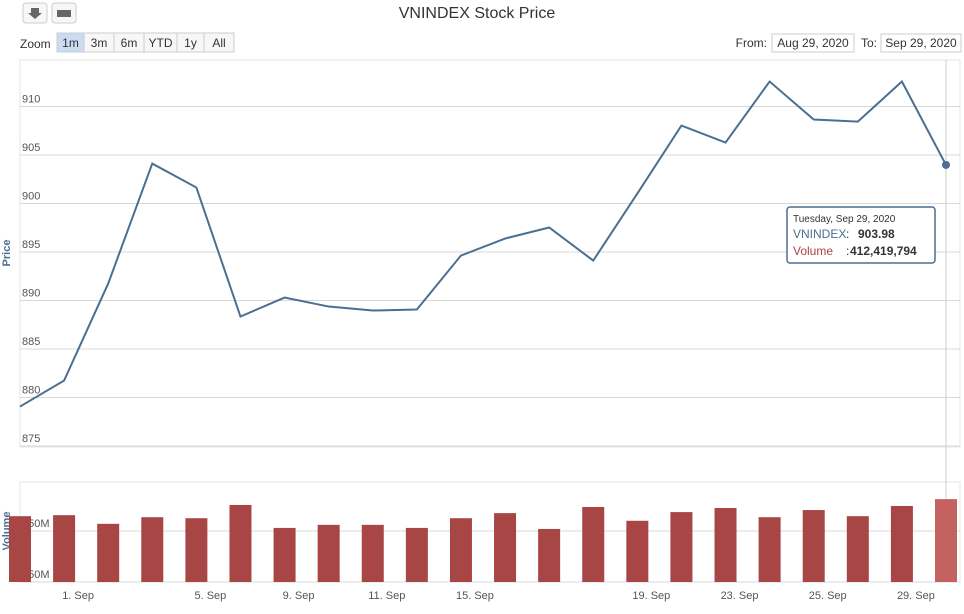  Describe the element at coordinates (477, 13) in the screenshot. I see `chart-title: VNINDEX Stock Price` at that location.